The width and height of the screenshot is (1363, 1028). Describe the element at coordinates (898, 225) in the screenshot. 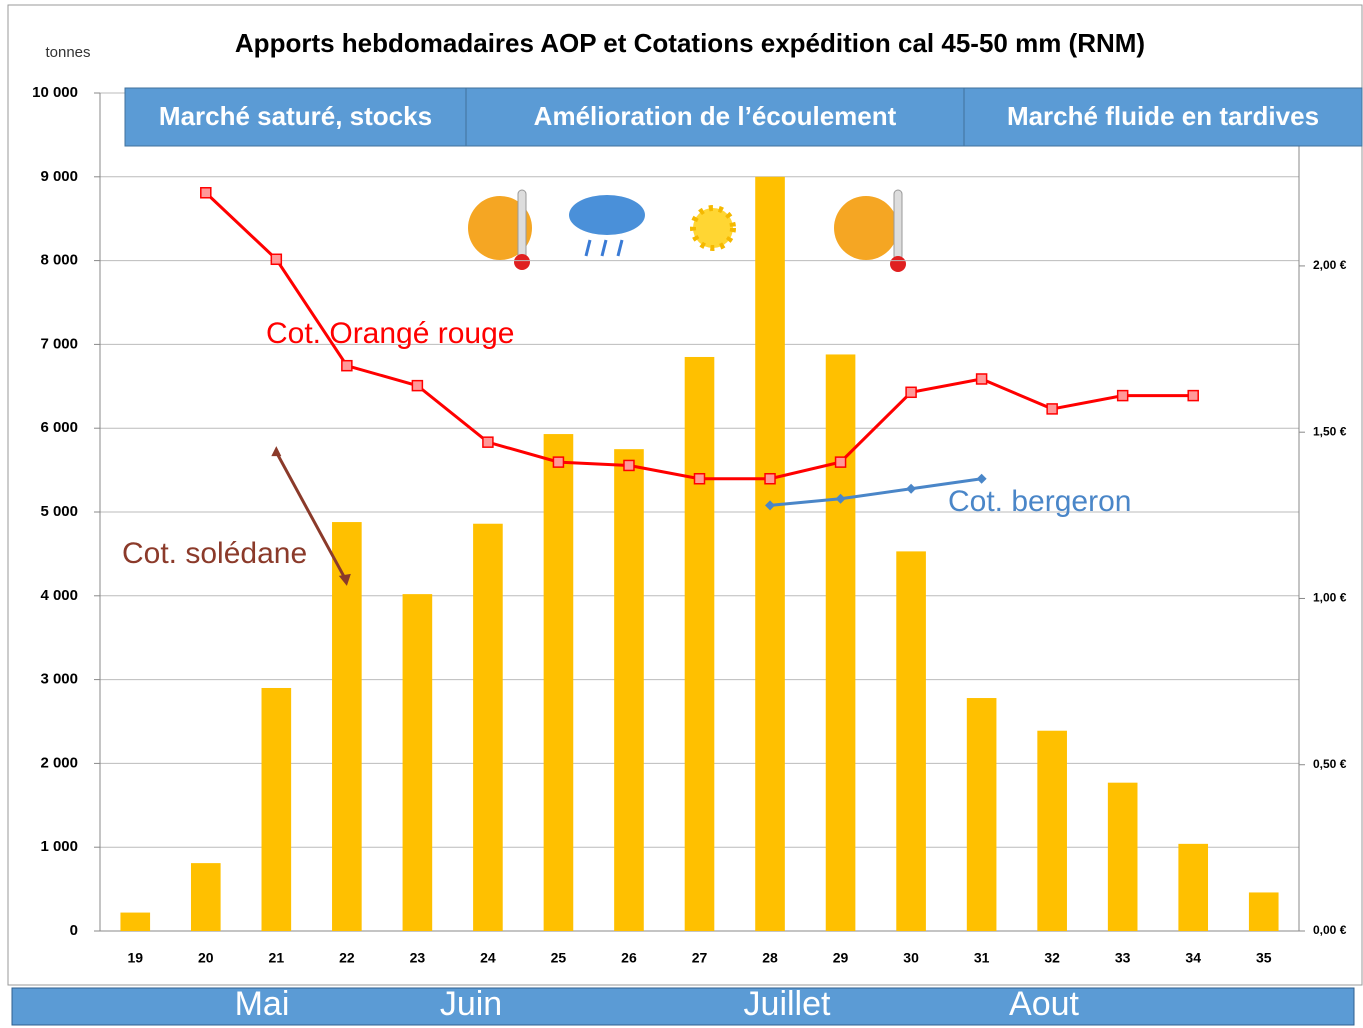

I see `thermometer` at that location.